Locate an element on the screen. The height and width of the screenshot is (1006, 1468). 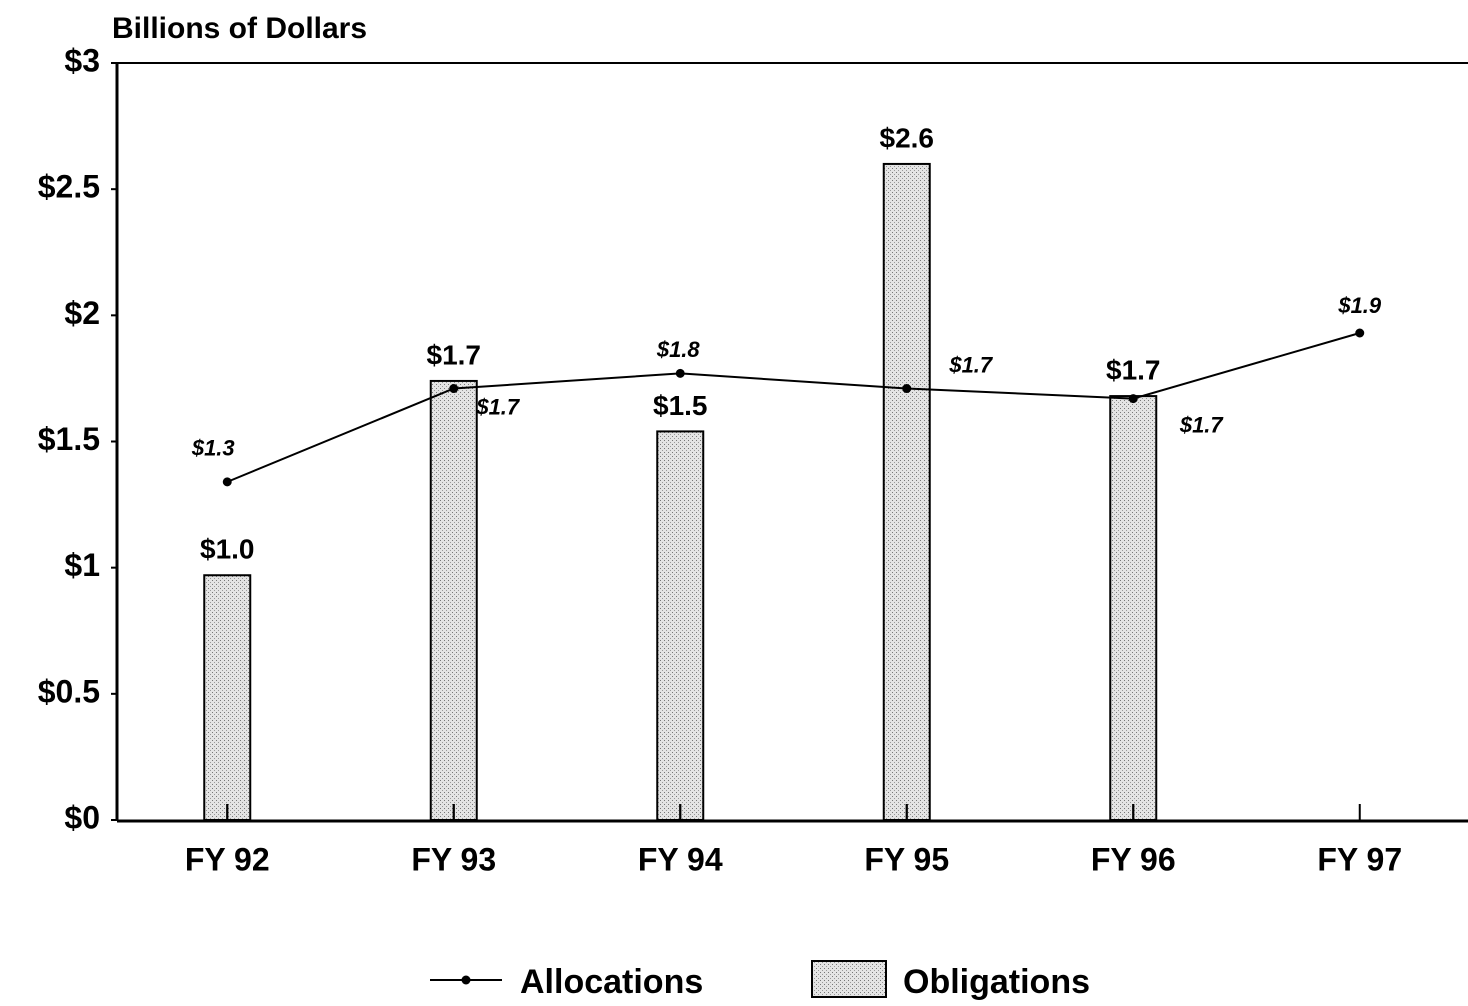
line is located at coordinates (793, 407).